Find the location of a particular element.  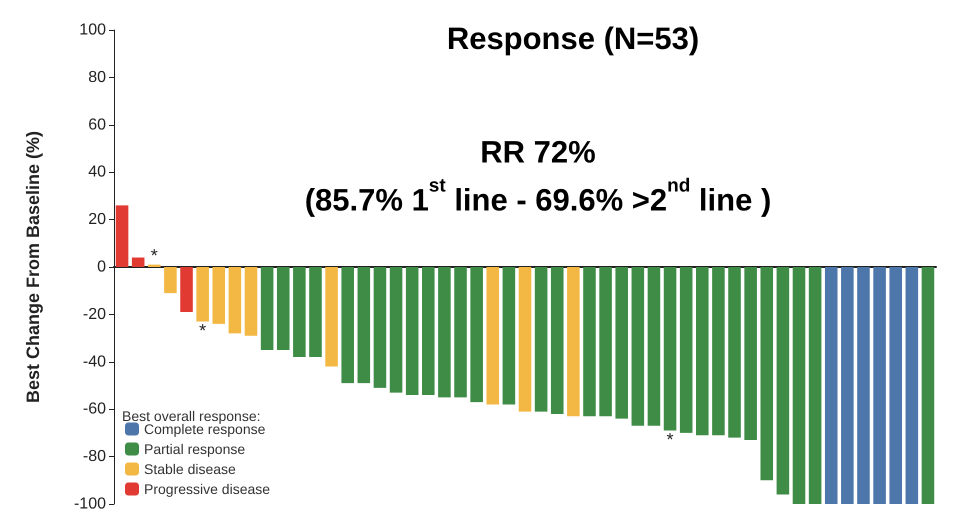

y-tick-label: 0 is located at coordinates (101, 267).